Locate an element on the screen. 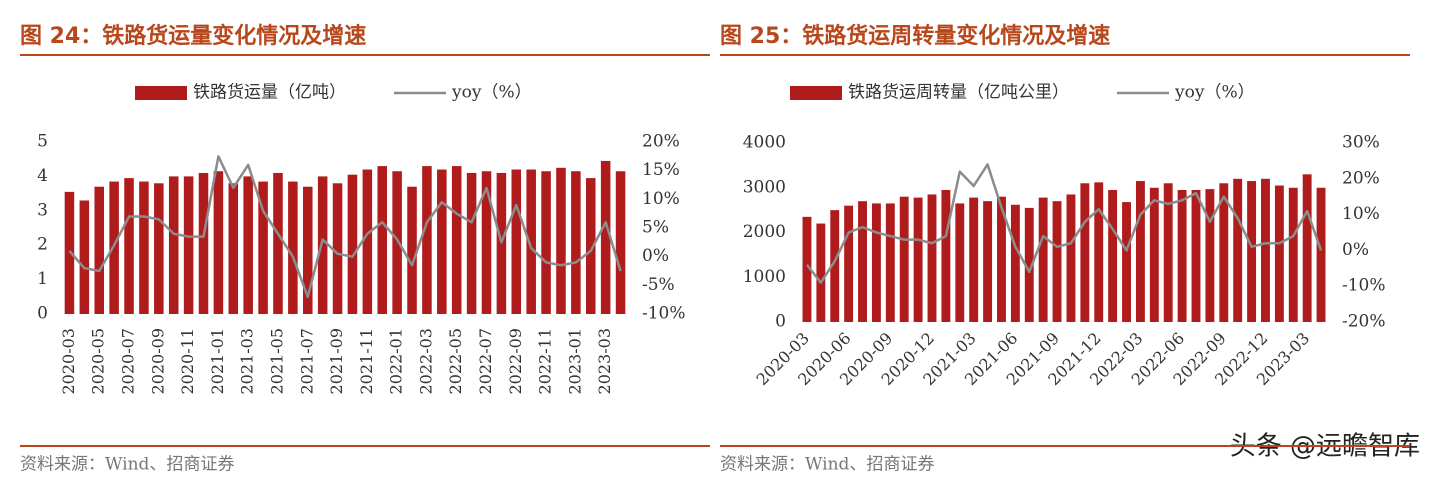 This screenshot has width=1434, height=479. legend-label: yoy（%） is located at coordinates (491, 93).